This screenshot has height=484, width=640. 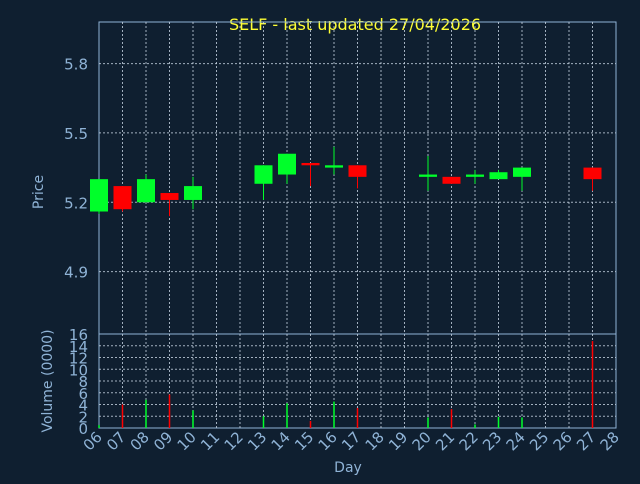 I want to click on day-tick-label: 17, so click(x=351, y=441).